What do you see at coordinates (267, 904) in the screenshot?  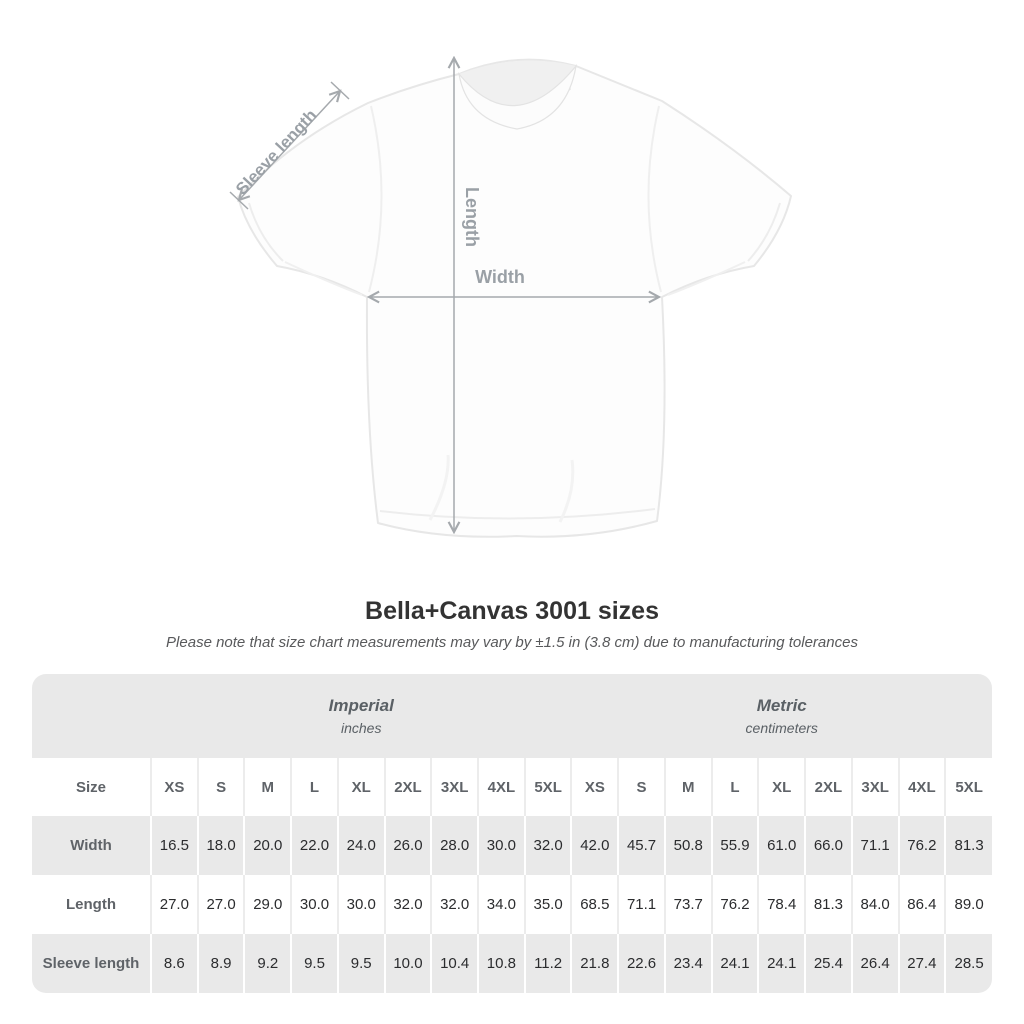 I see `value-cell: 29.0` at bounding box center [267, 904].